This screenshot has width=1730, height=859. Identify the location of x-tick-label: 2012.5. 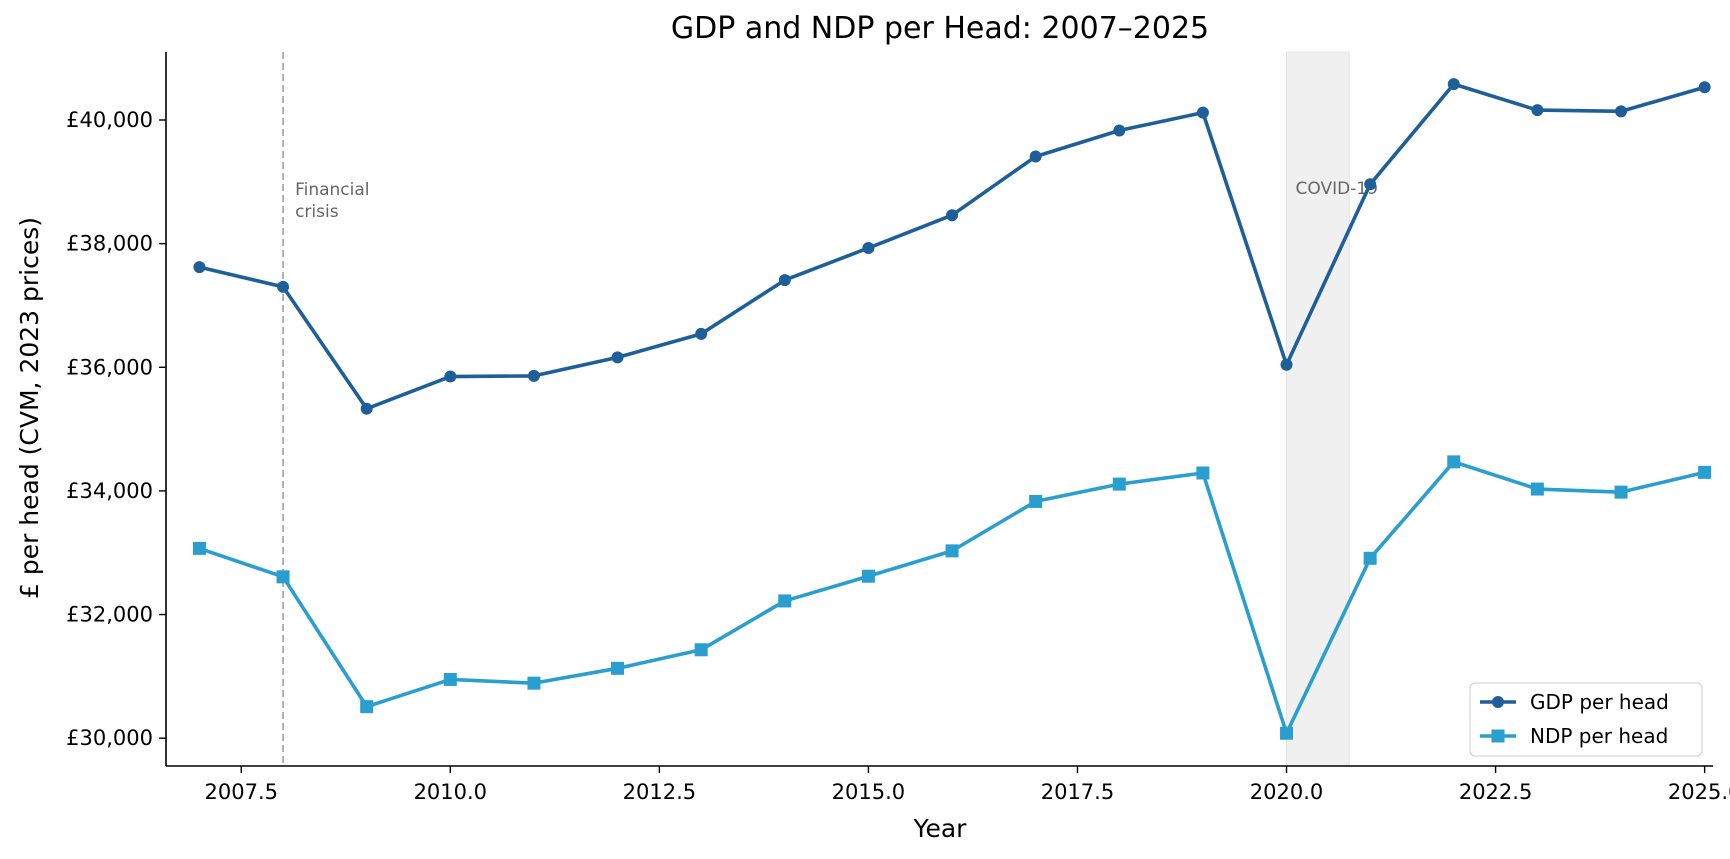
(659, 792).